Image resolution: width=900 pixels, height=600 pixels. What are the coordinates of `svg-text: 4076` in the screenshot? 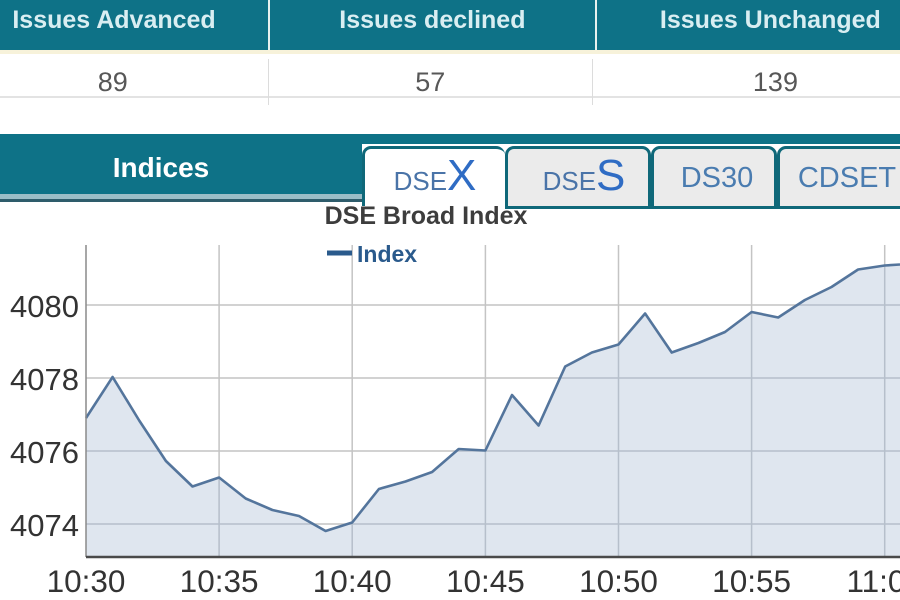 It's located at (44, 452).